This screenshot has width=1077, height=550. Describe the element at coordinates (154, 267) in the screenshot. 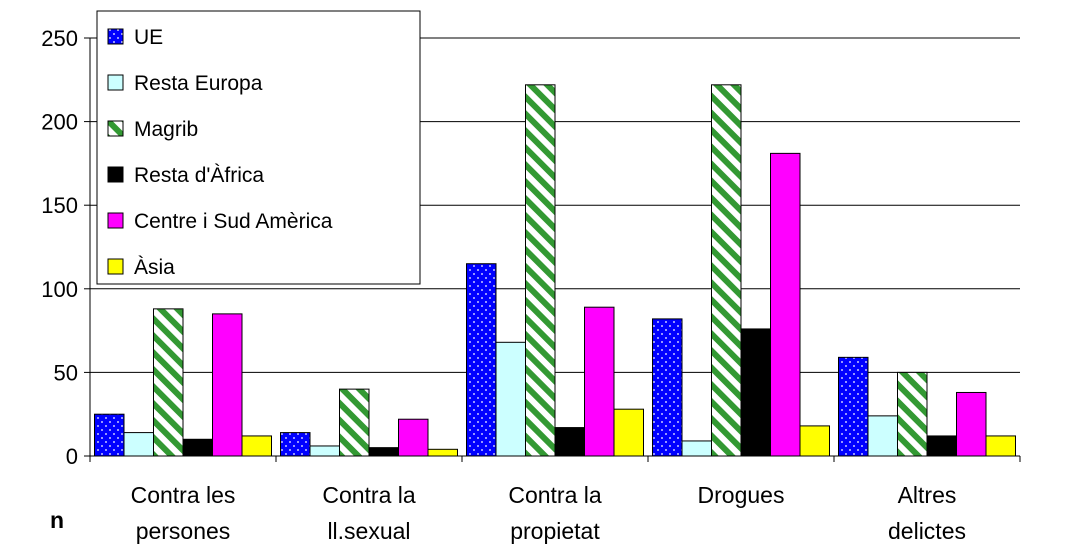

I see `legend-label: Àsia` at that location.